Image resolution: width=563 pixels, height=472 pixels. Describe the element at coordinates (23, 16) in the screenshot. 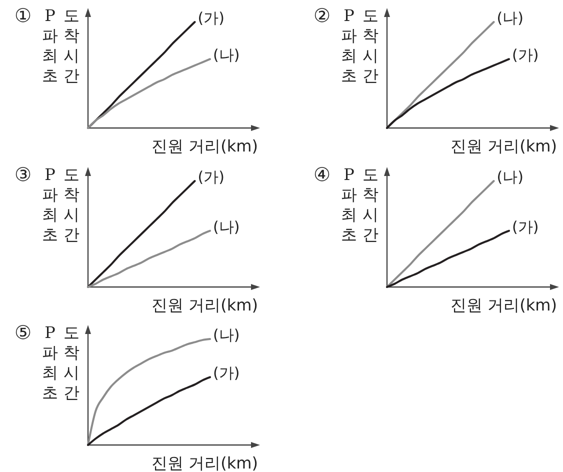

I see `chart-title: ①` at that location.